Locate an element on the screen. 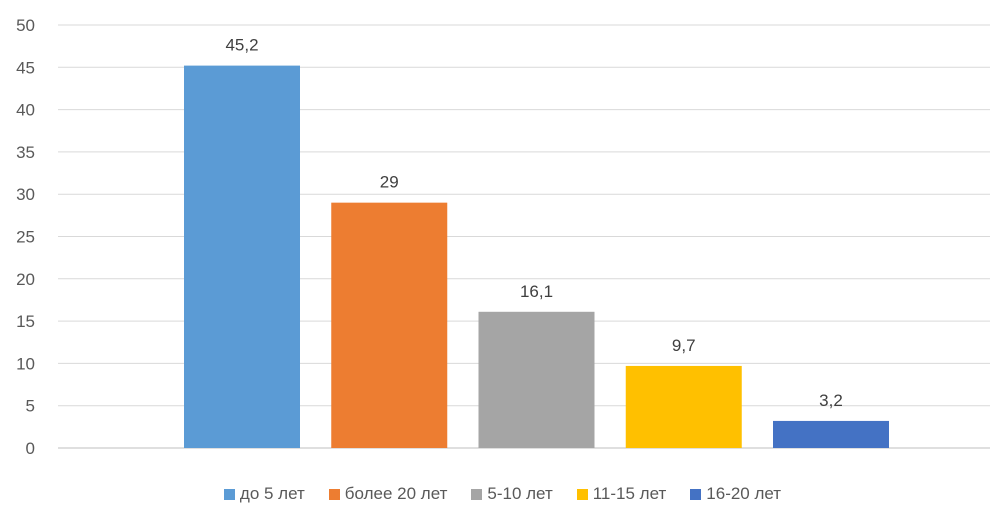  data-label: 29 is located at coordinates (389, 182).